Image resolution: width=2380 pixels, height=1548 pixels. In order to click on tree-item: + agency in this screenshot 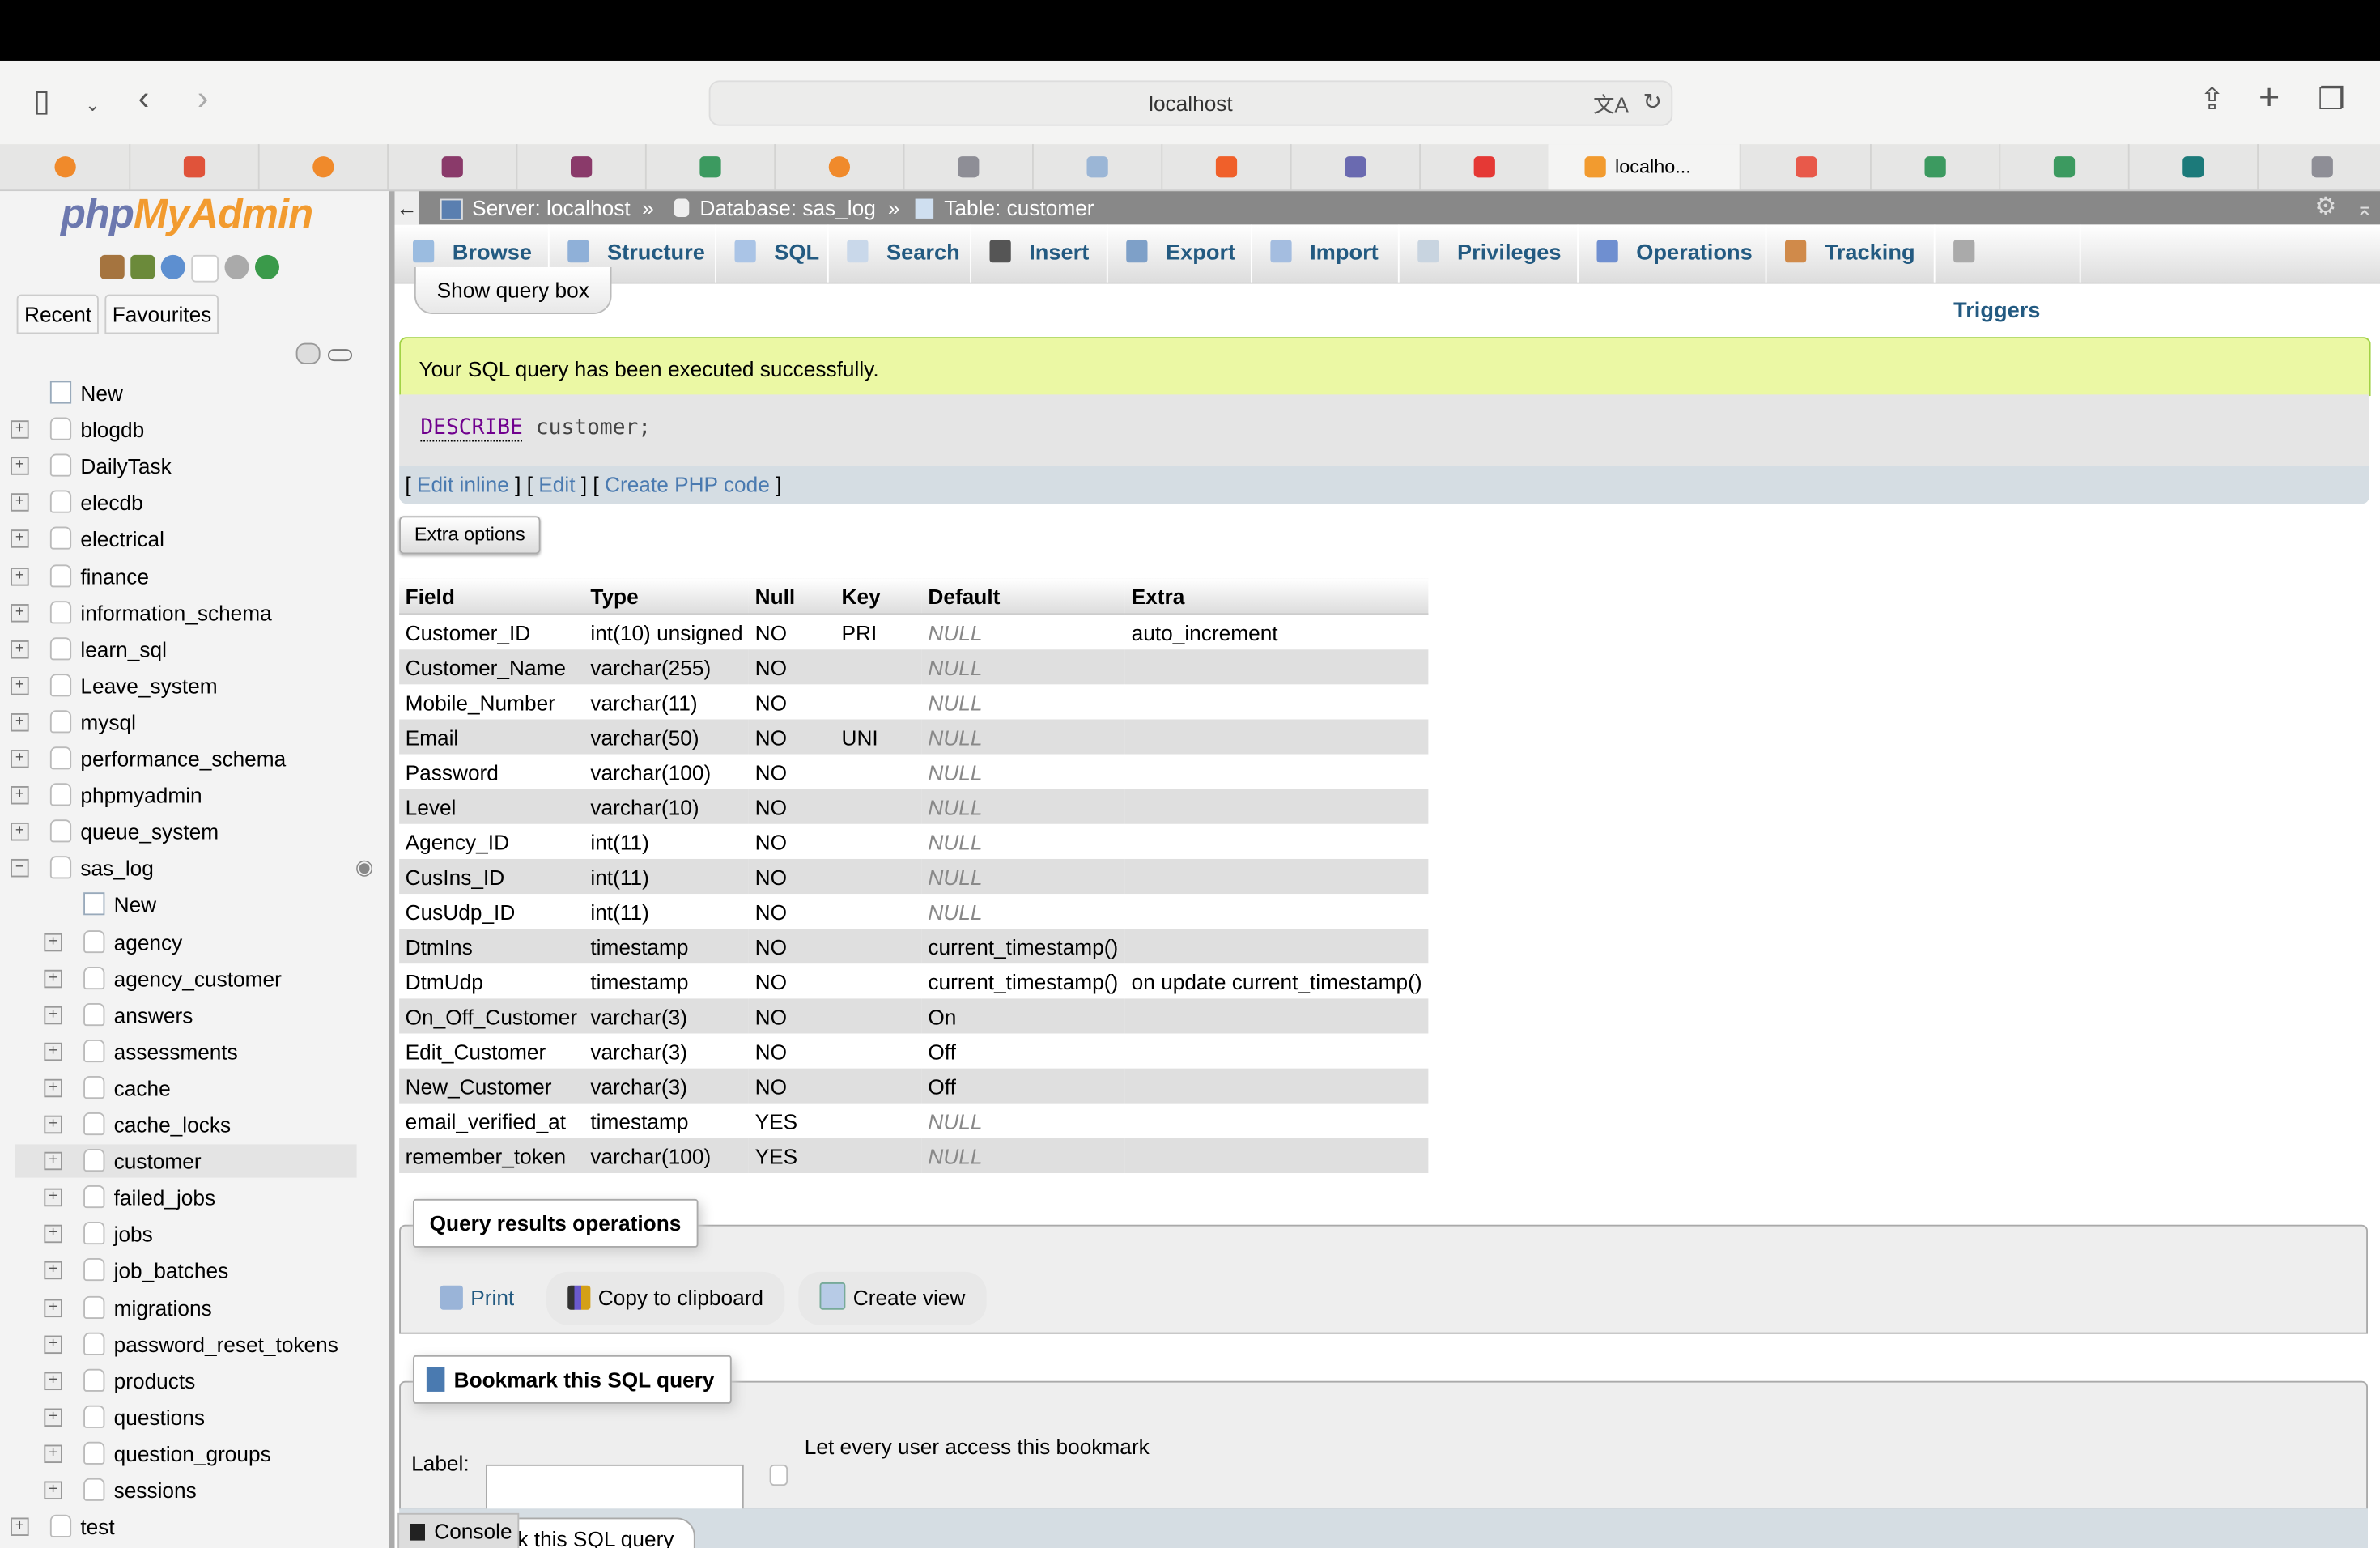, I will do `click(113, 942)`.